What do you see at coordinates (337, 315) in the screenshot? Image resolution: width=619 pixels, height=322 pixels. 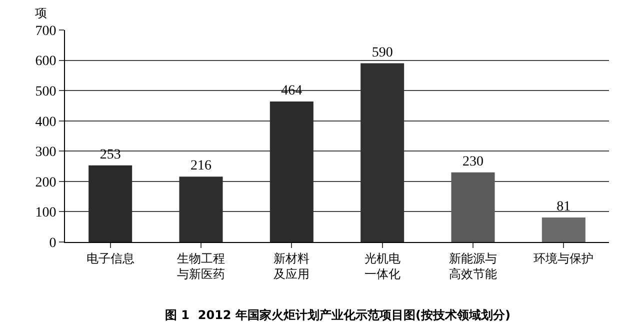 I see `text: 图 1 2012 年国家火炬计划产业化示范项目图(按技术领域划分)` at bounding box center [337, 315].